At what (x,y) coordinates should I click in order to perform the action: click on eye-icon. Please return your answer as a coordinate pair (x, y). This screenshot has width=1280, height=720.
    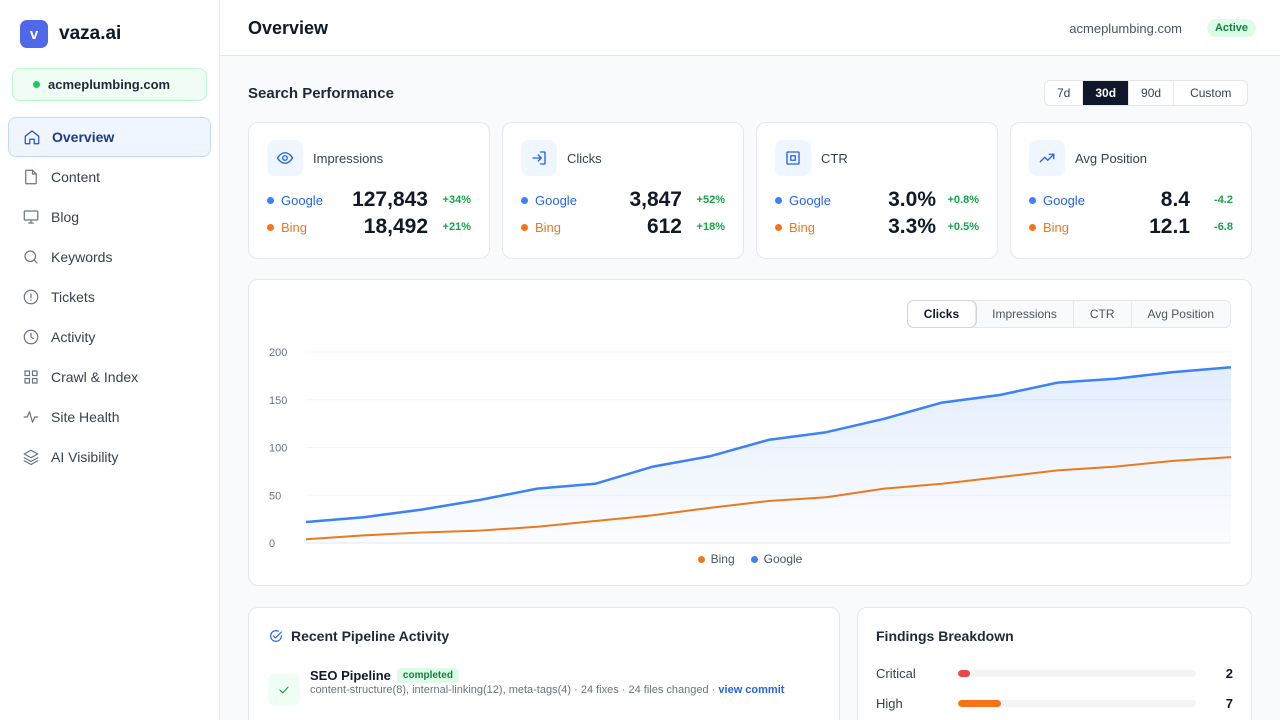
    Looking at the image, I should click on (285, 158).